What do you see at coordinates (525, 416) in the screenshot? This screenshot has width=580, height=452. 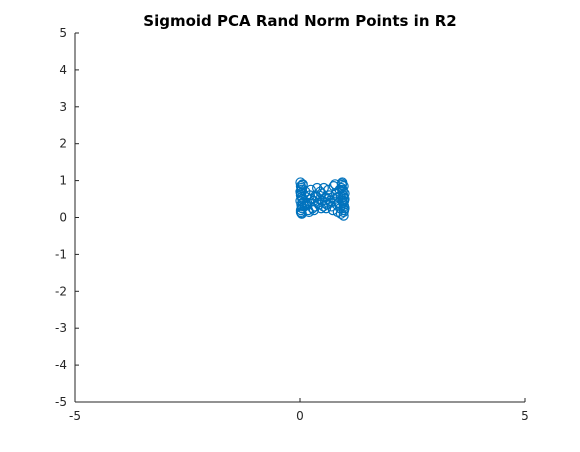 I see `x-tick-label: 5` at bounding box center [525, 416].